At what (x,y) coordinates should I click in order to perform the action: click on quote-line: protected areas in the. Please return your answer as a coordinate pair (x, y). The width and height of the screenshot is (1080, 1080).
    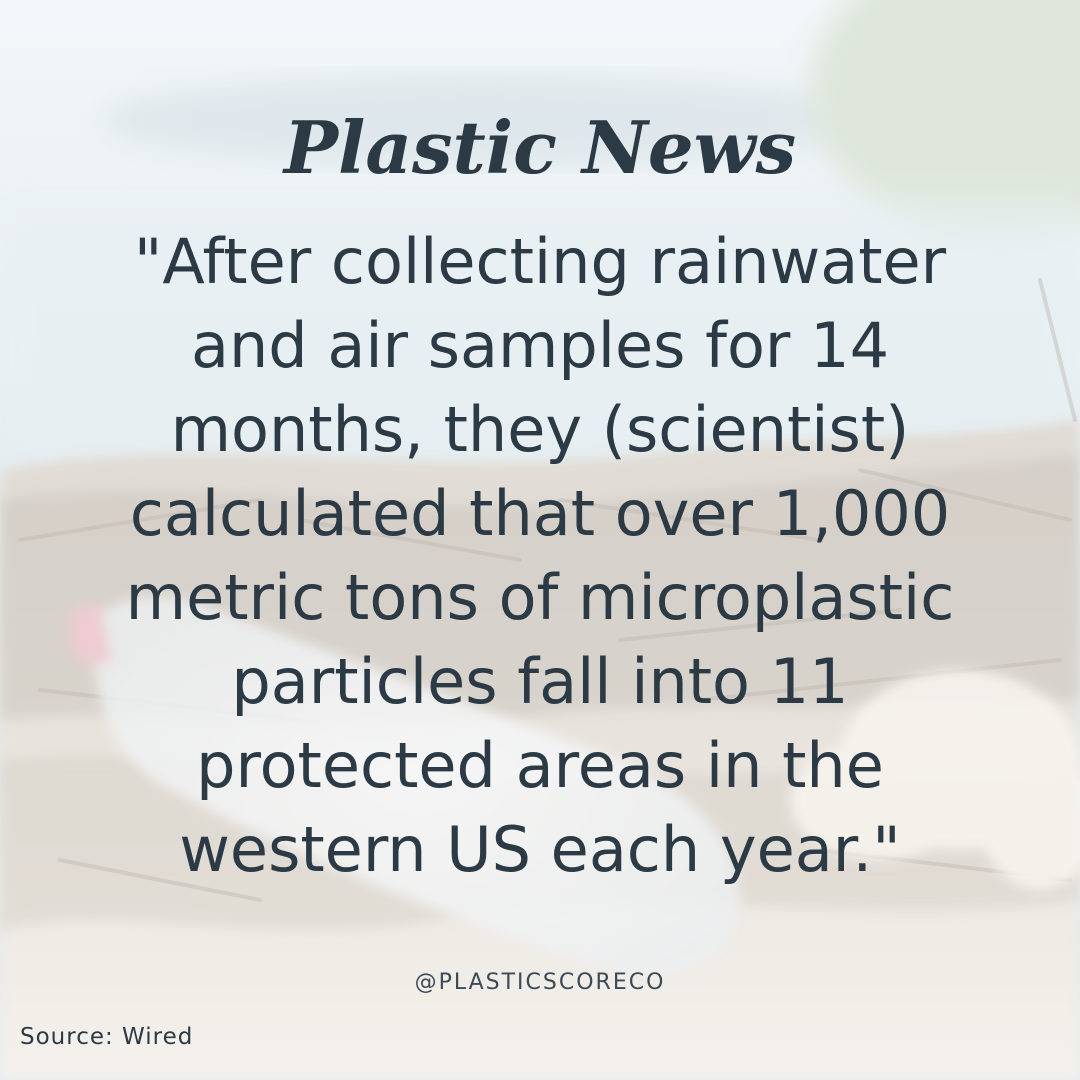
    Looking at the image, I should click on (540, 765).